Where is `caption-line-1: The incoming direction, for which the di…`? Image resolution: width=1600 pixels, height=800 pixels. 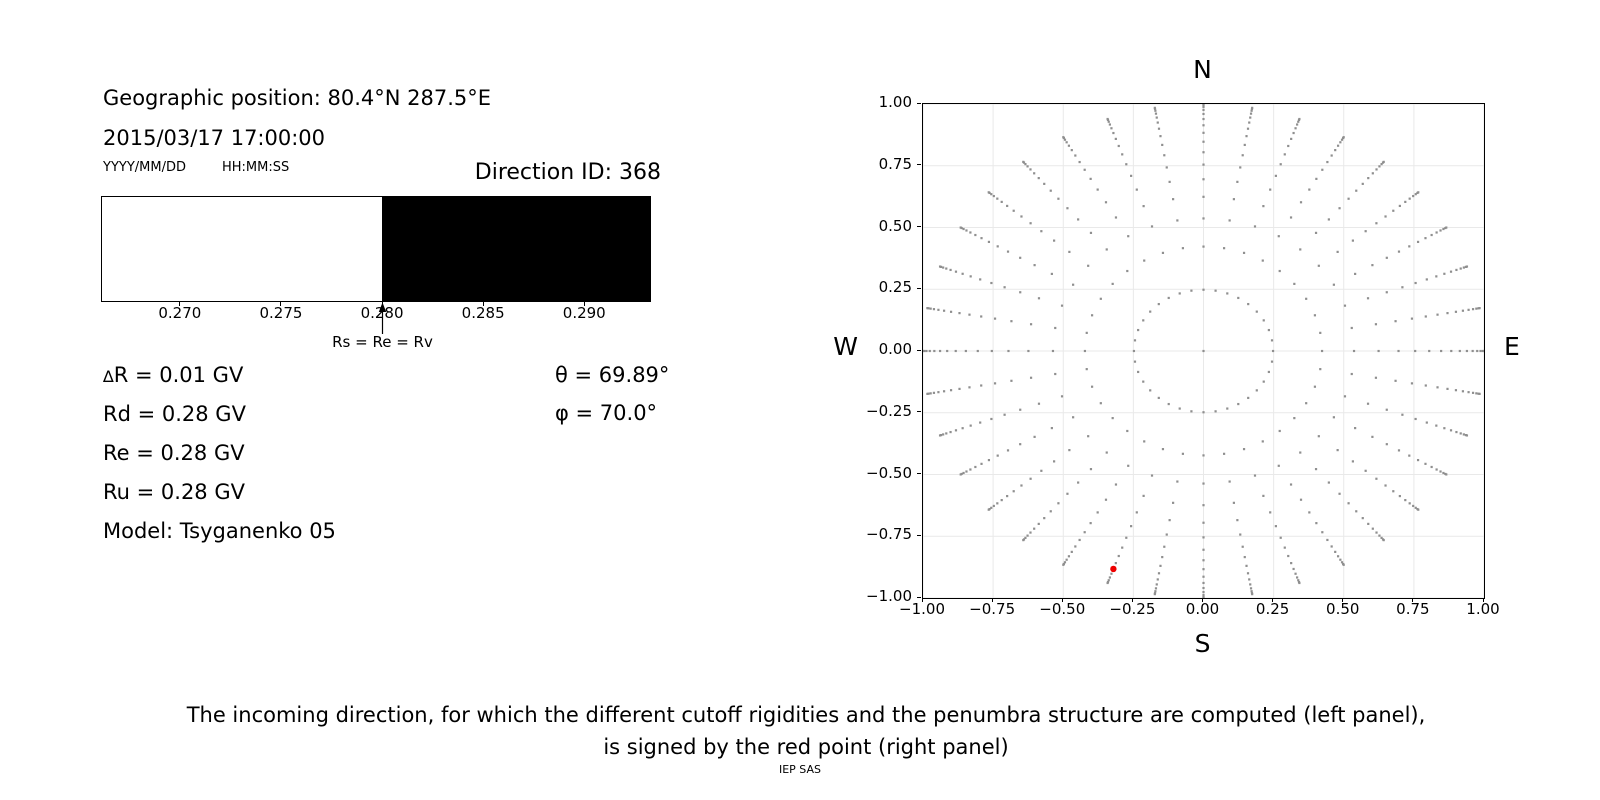 caption-line-1: The incoming direction, for which the di… is located at coordinates (806, 715).